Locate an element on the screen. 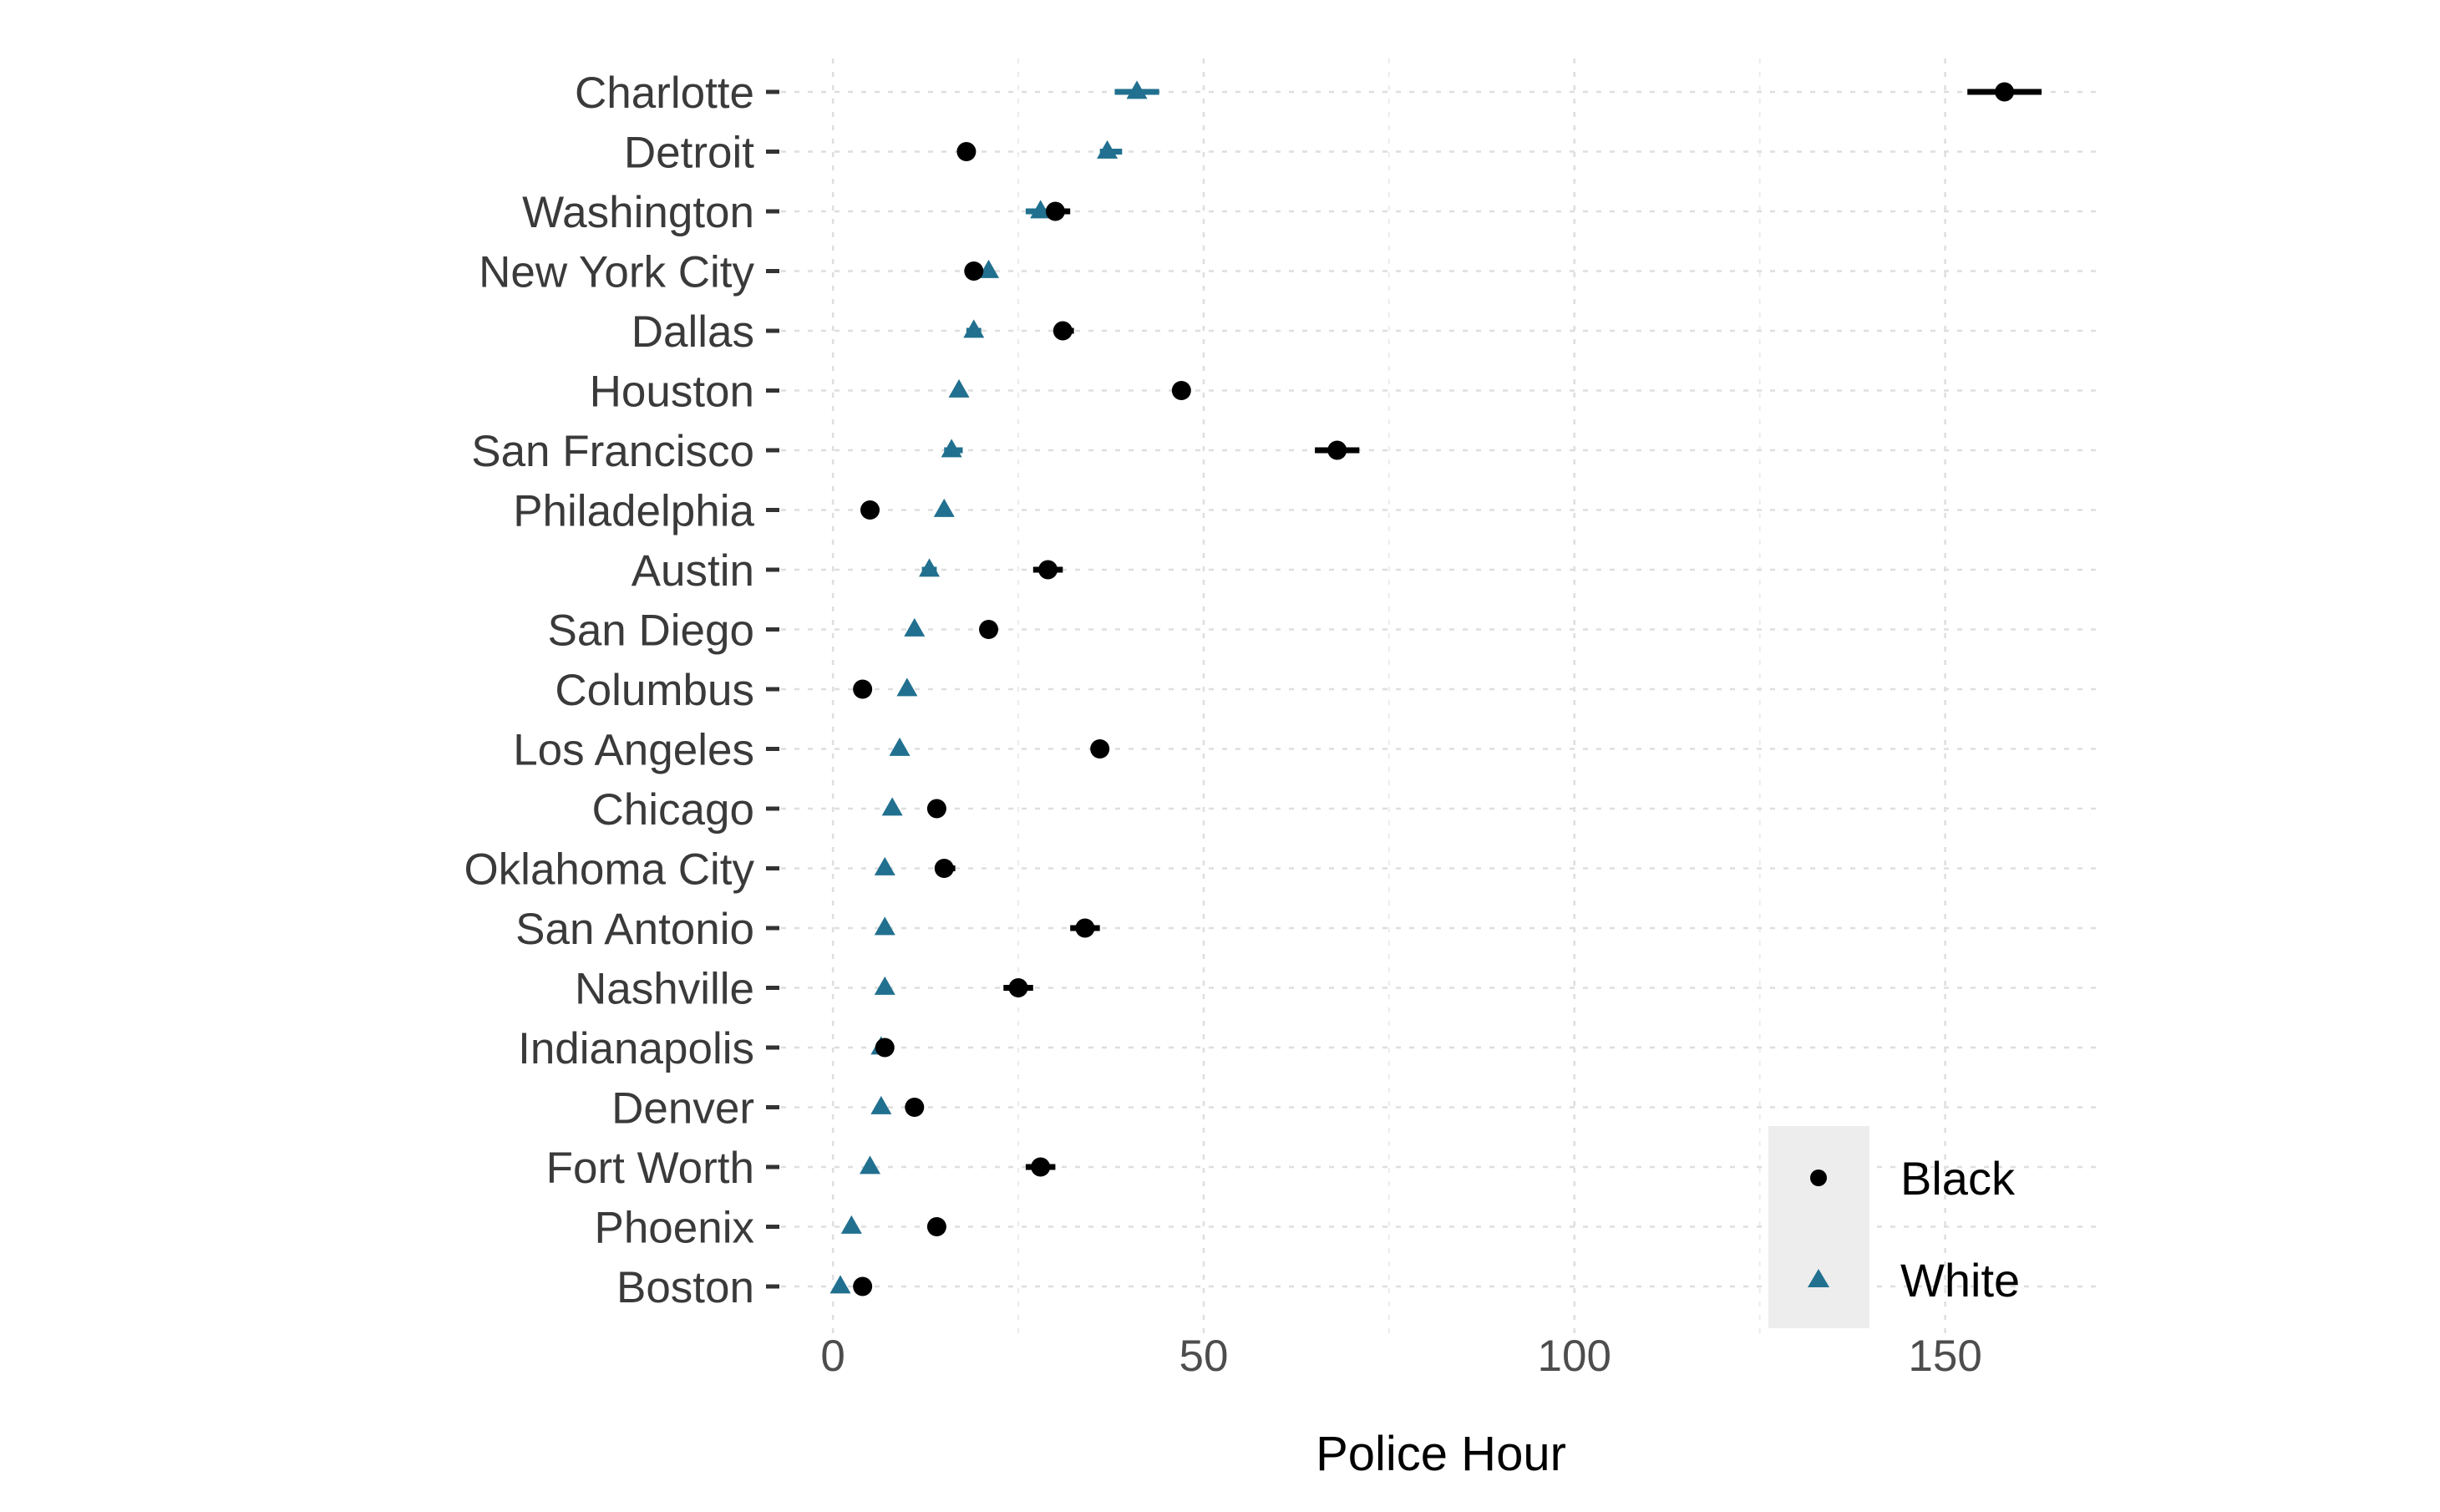  y-tick-label: Austin is located at coordinates (693, 571).